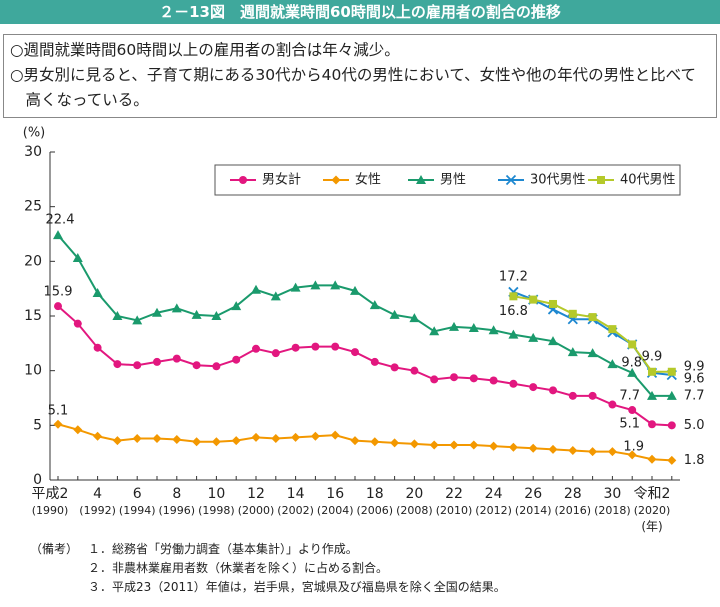  What do you see at coordinates (360, 12) in the screenshot?
I see `header-title: ２－13図 週間就業時間60時間以上の雇用者の割合の推移` at bounding box center [360, 12].